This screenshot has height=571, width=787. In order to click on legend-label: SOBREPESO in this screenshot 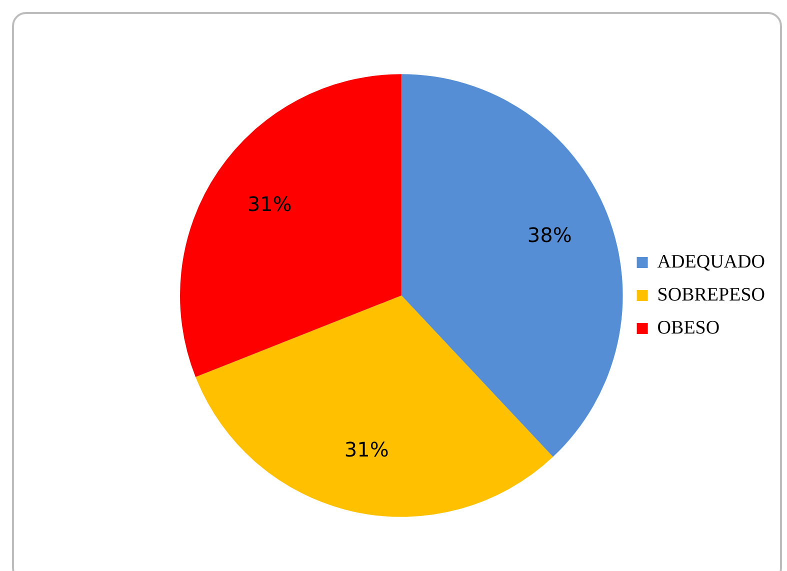, I will do `click(711, 295)`.